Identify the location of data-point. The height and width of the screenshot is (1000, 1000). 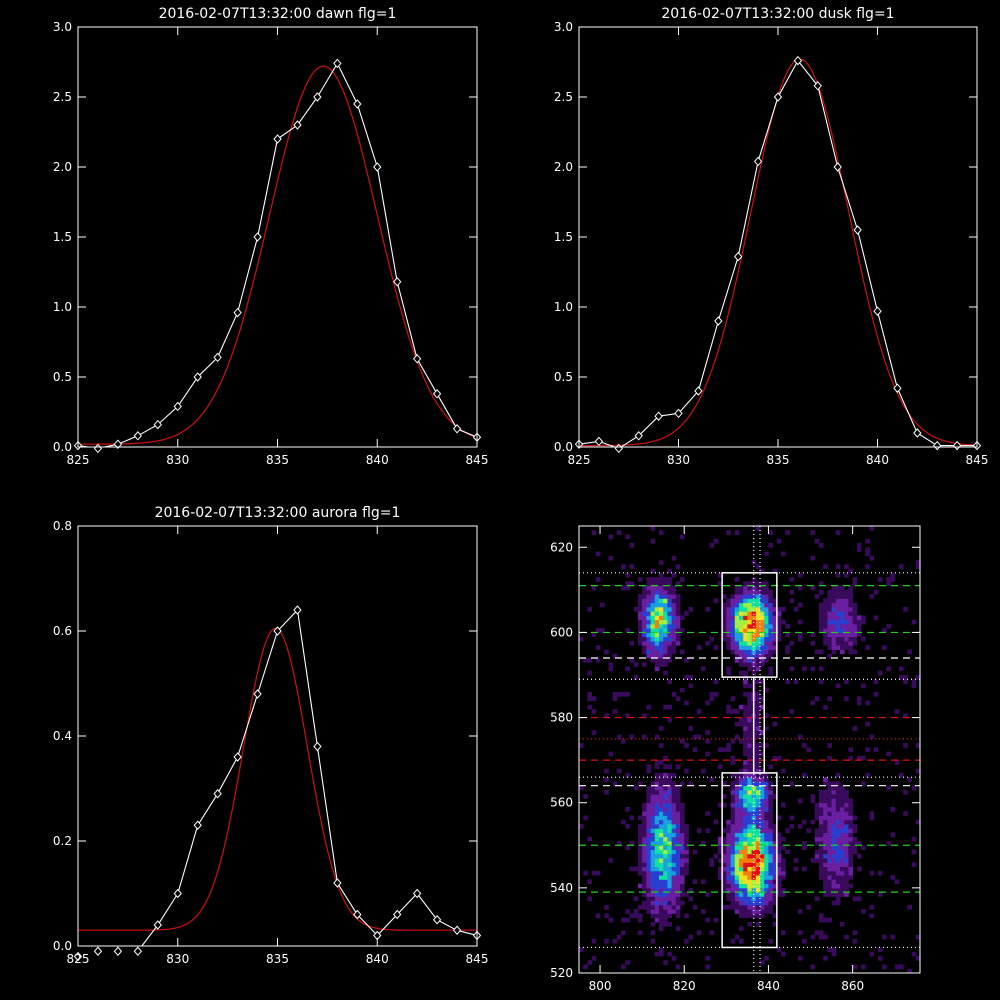
(118, 951).